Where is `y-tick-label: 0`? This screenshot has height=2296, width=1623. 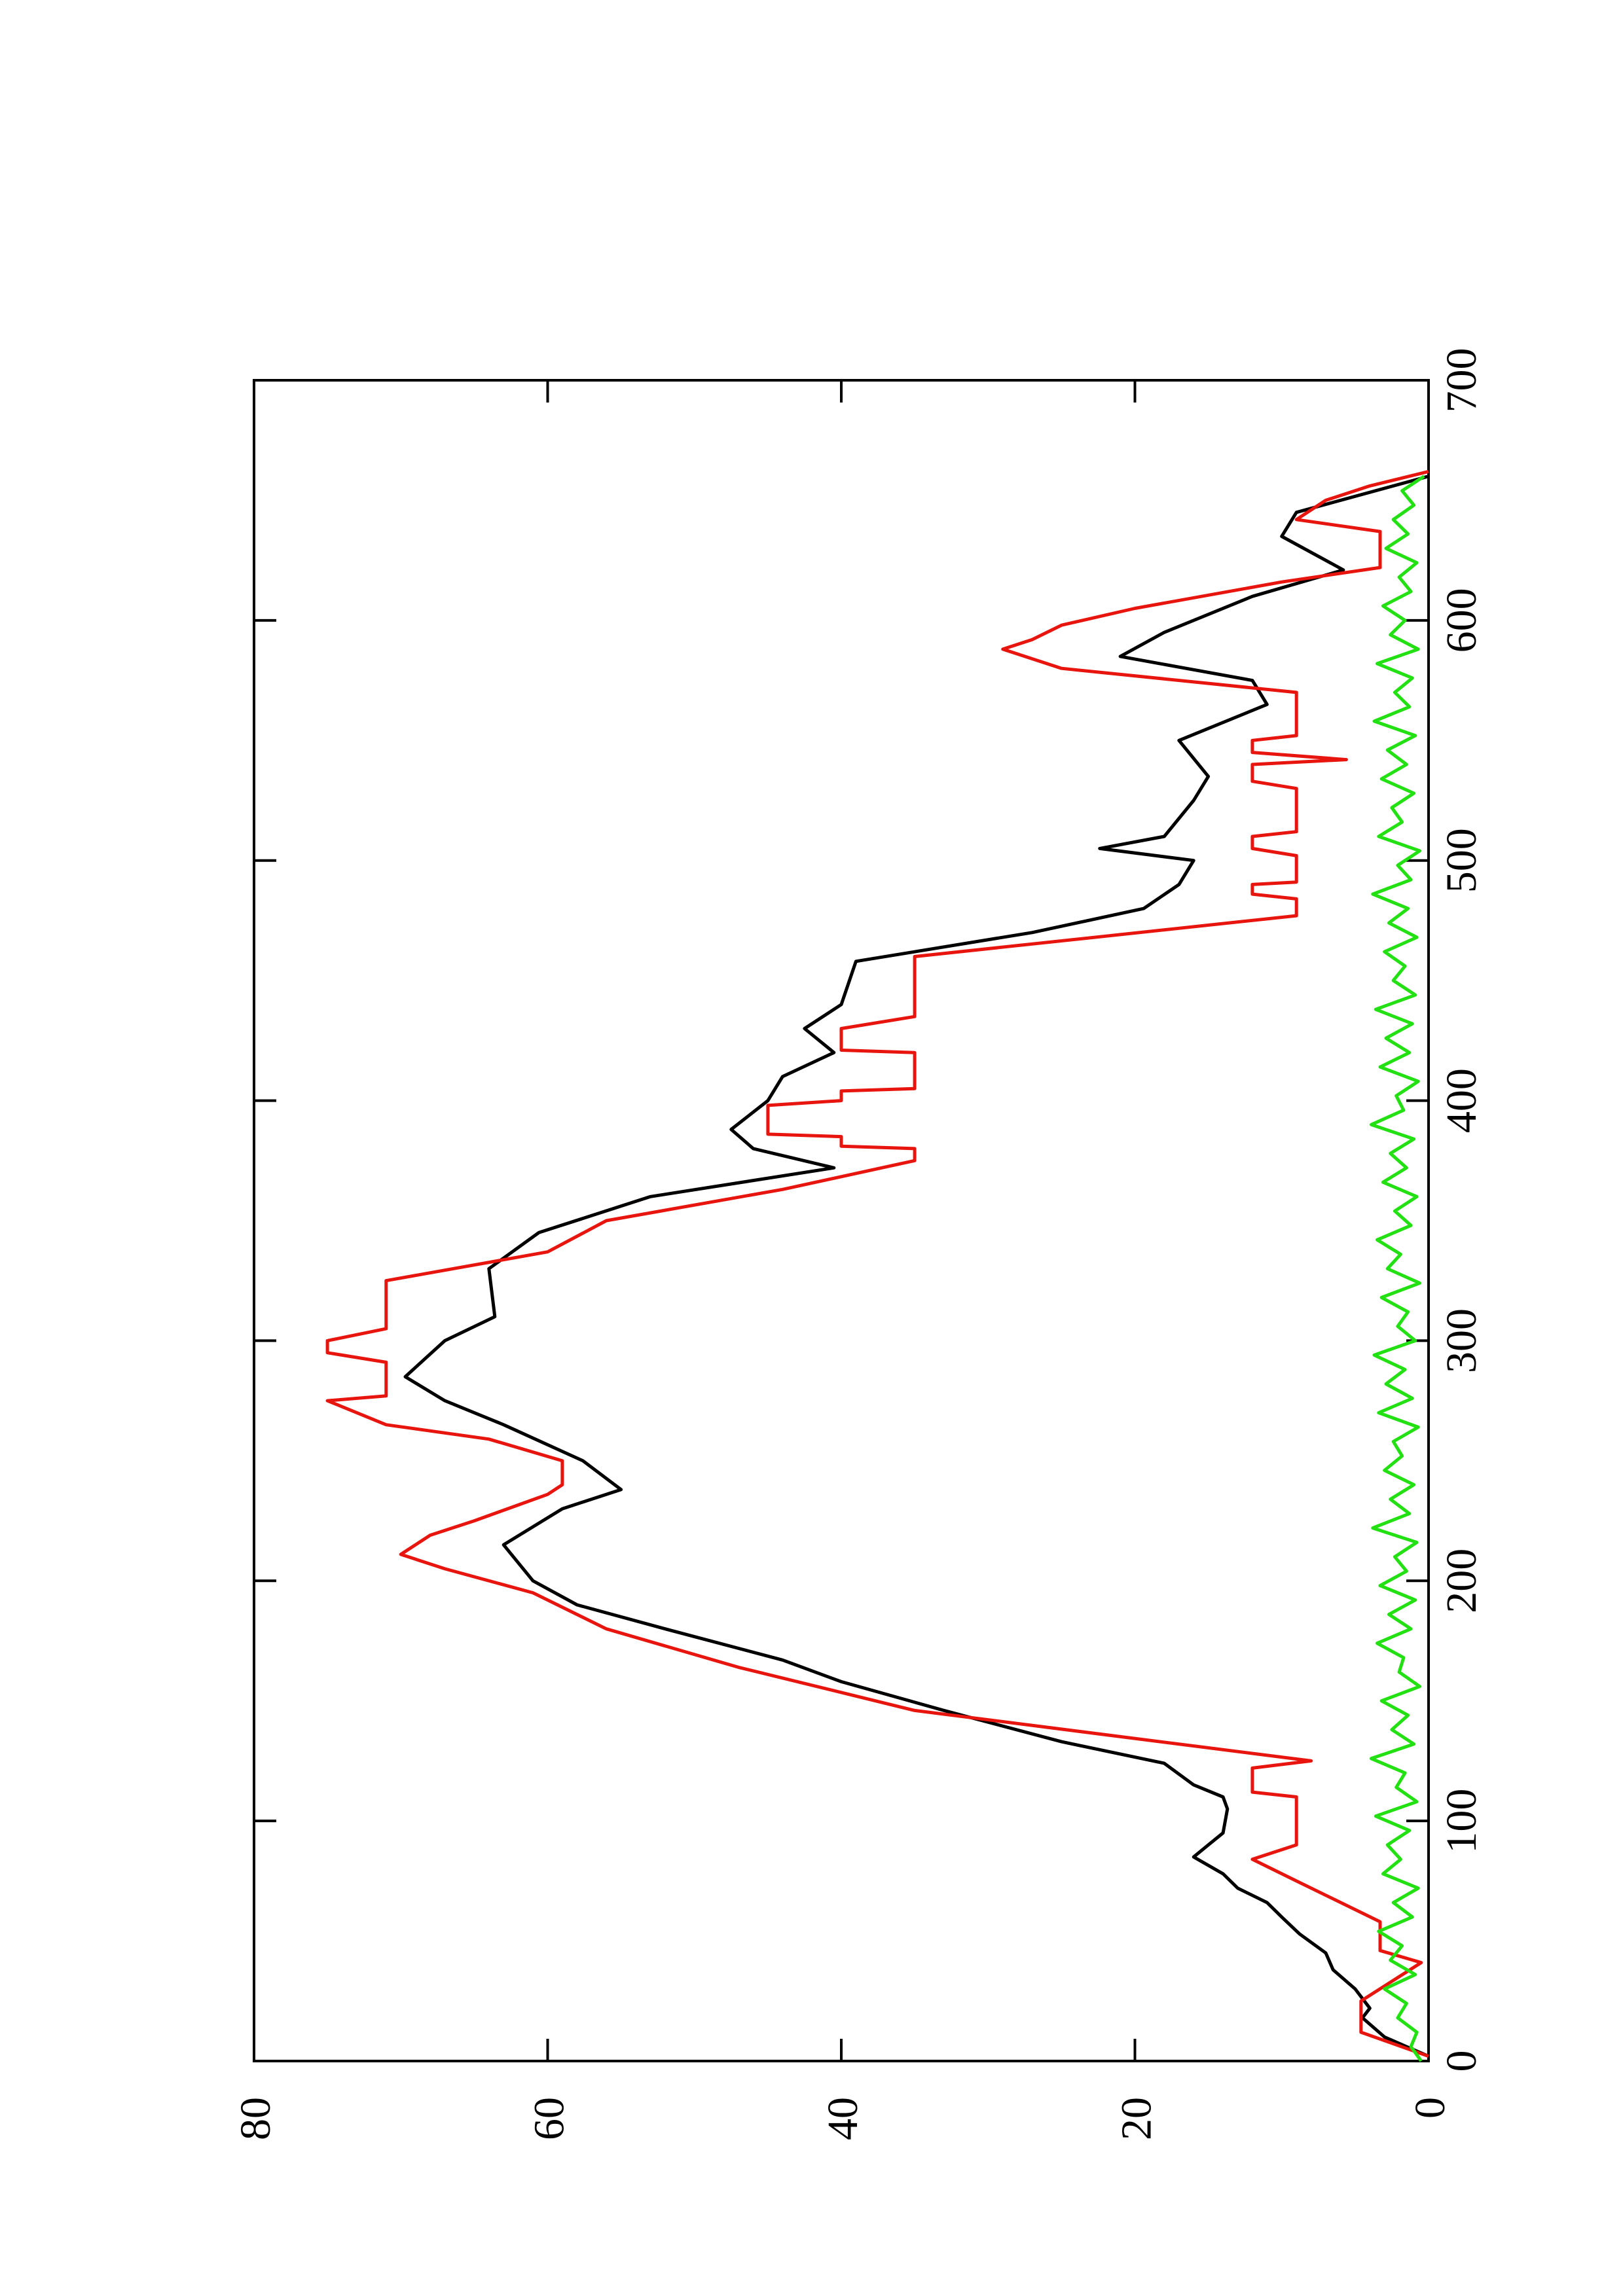
y-tick-label: 0 is located at coordinates (1430, 2108).